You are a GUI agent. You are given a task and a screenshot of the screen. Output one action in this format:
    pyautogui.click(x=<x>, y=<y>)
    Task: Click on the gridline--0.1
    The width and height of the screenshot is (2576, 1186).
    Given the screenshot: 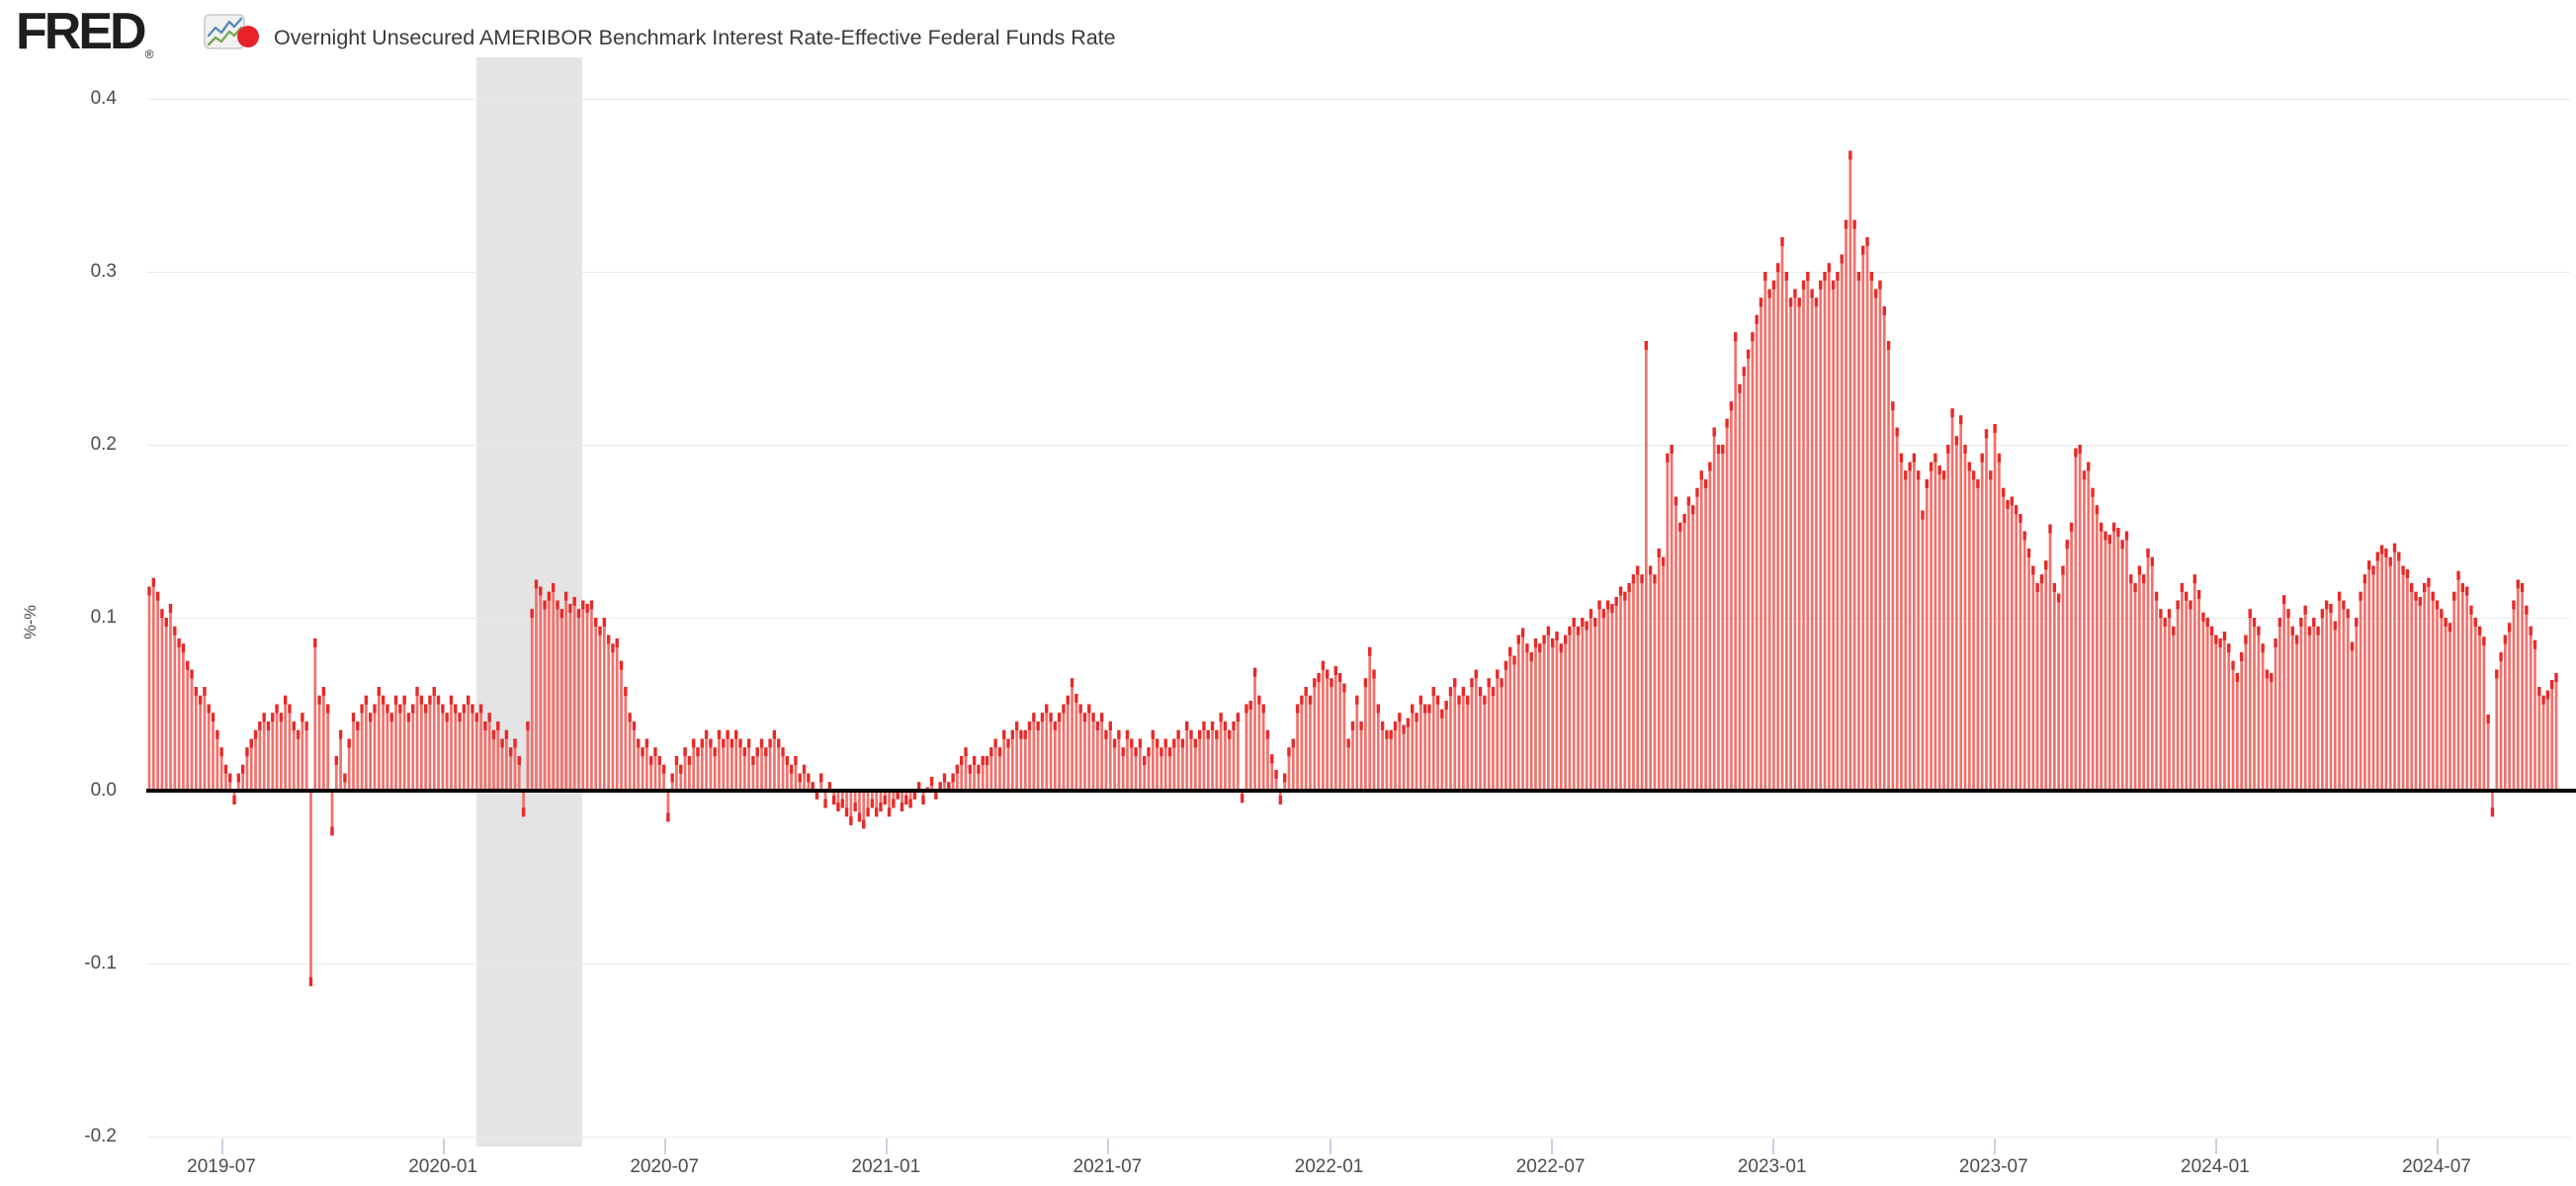 What is the action you would take?
    pyautogui.click(x=1358, y=964)
    